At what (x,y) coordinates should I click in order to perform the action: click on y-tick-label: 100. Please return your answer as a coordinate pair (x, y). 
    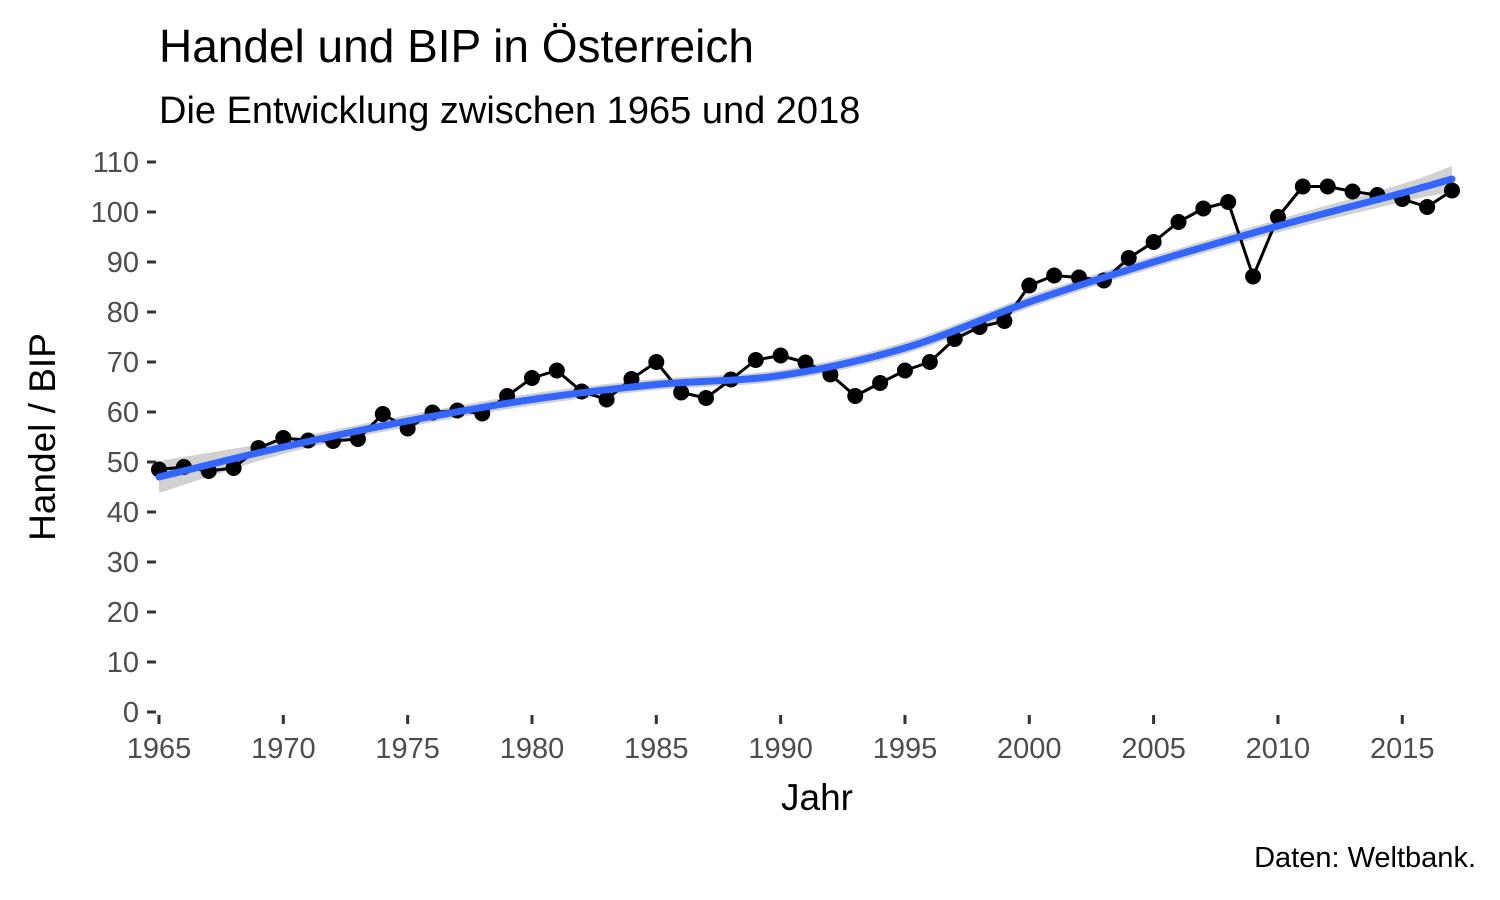
    Looking at the image, I should click on (115, 213).